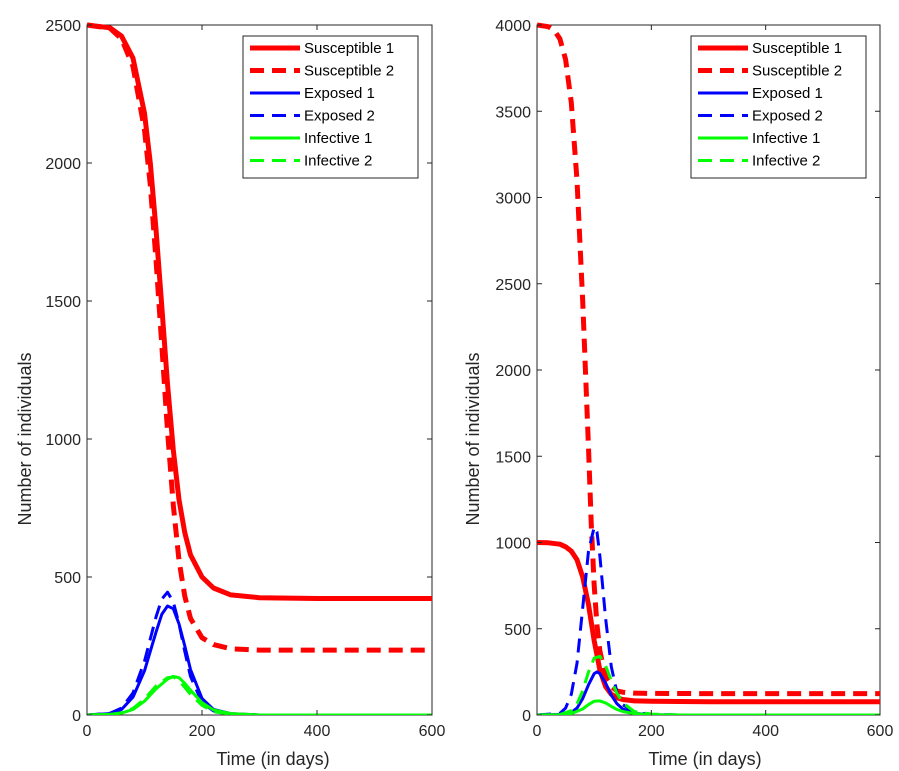 This screenshot has width=899, height=771. Describe the element at coordinates (76, 716) in the screenshot. I see `left-ytick-label-0: 0` at that location.